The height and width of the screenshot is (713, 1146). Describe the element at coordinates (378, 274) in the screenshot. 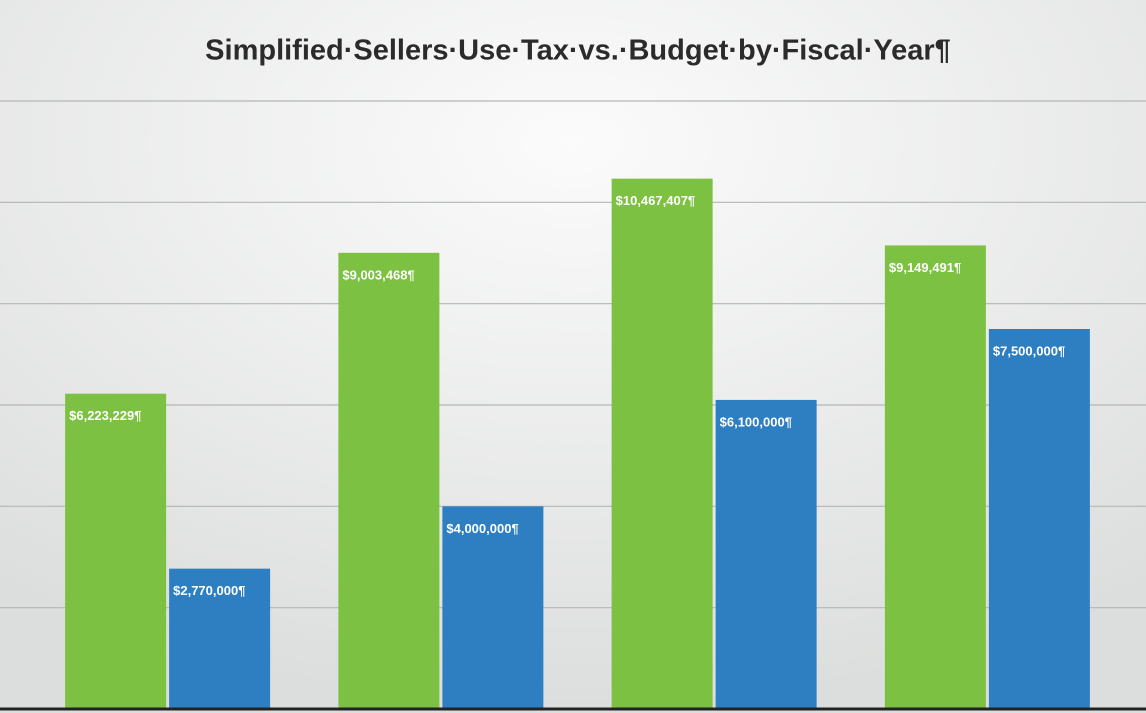

I see `value-label: $9,003,468¶` at that location.